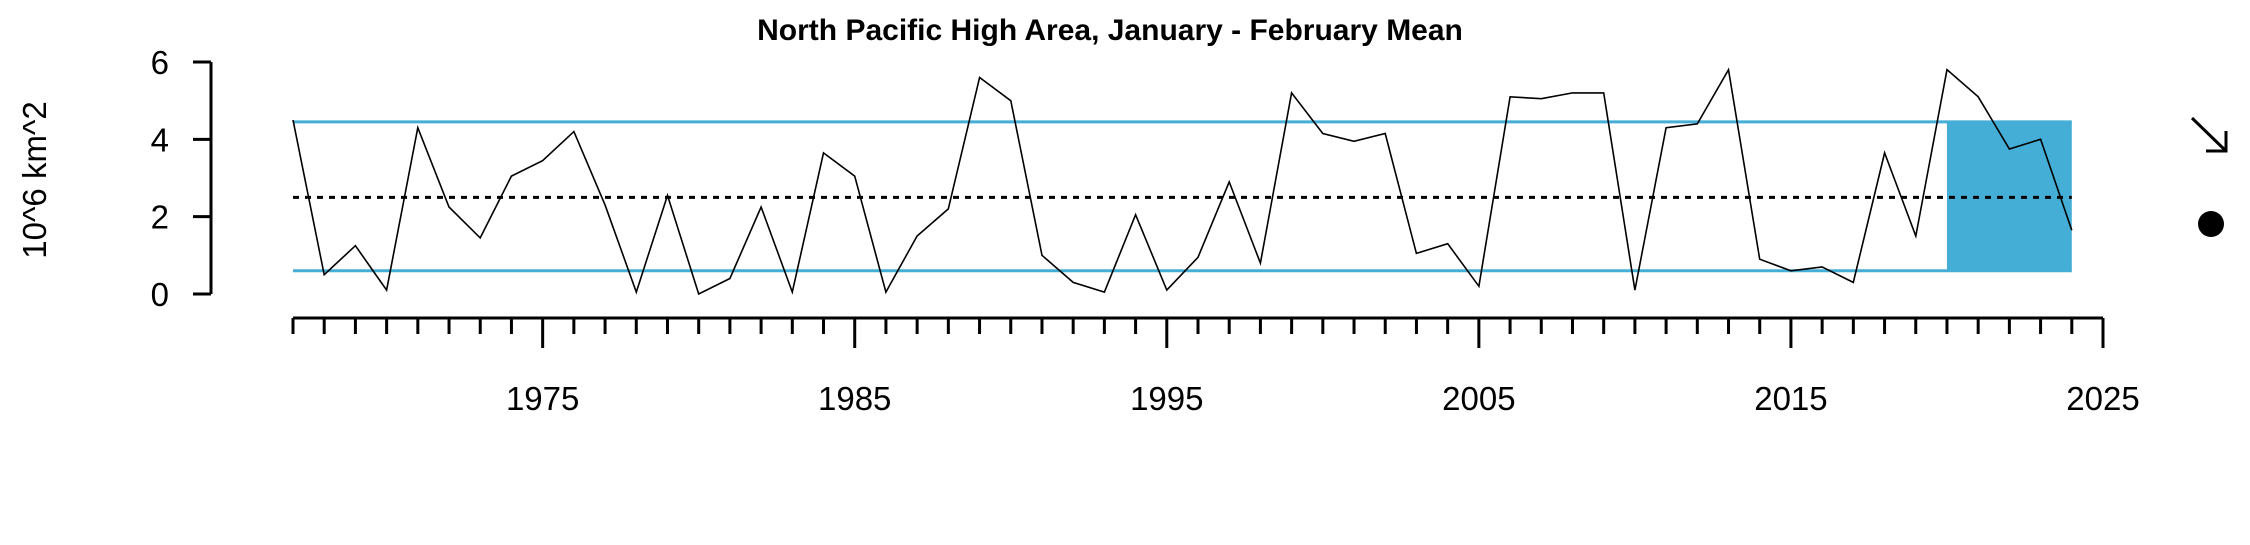 The height and width of the screenshot is (545, 2250). Describe the element at coordinates (160, 217) in the screenshot. I see `y-tick-label: 2` at that location.